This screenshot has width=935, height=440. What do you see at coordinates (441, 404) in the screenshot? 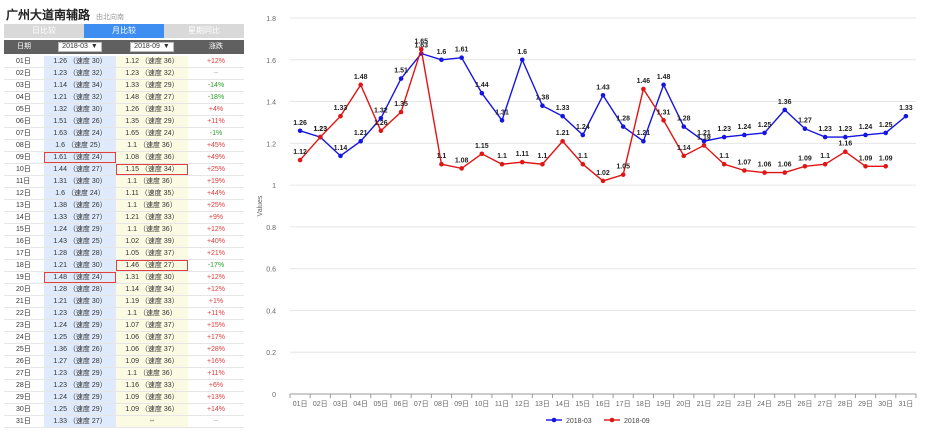
I see `x-tick-label: 08日` at bounding box center [441, 404].